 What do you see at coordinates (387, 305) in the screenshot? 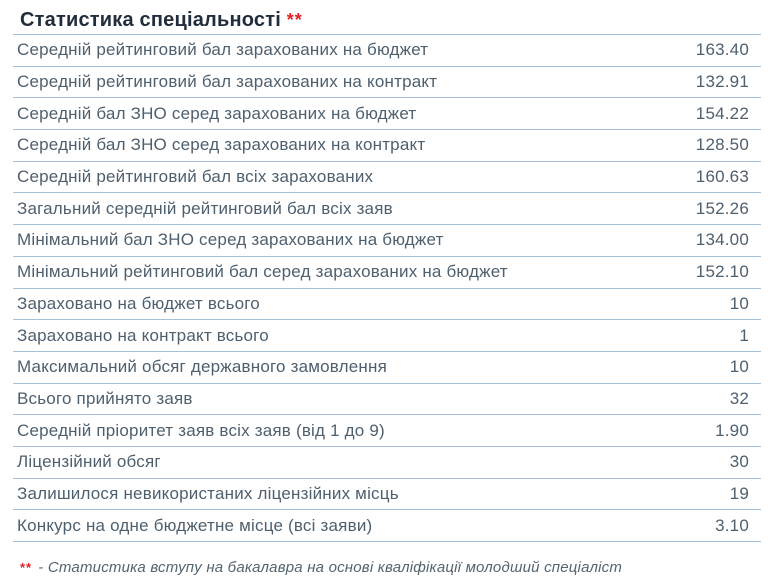
I see `table-row: Зараховано на бюджет всього 10` at bounding box center [387, 305].